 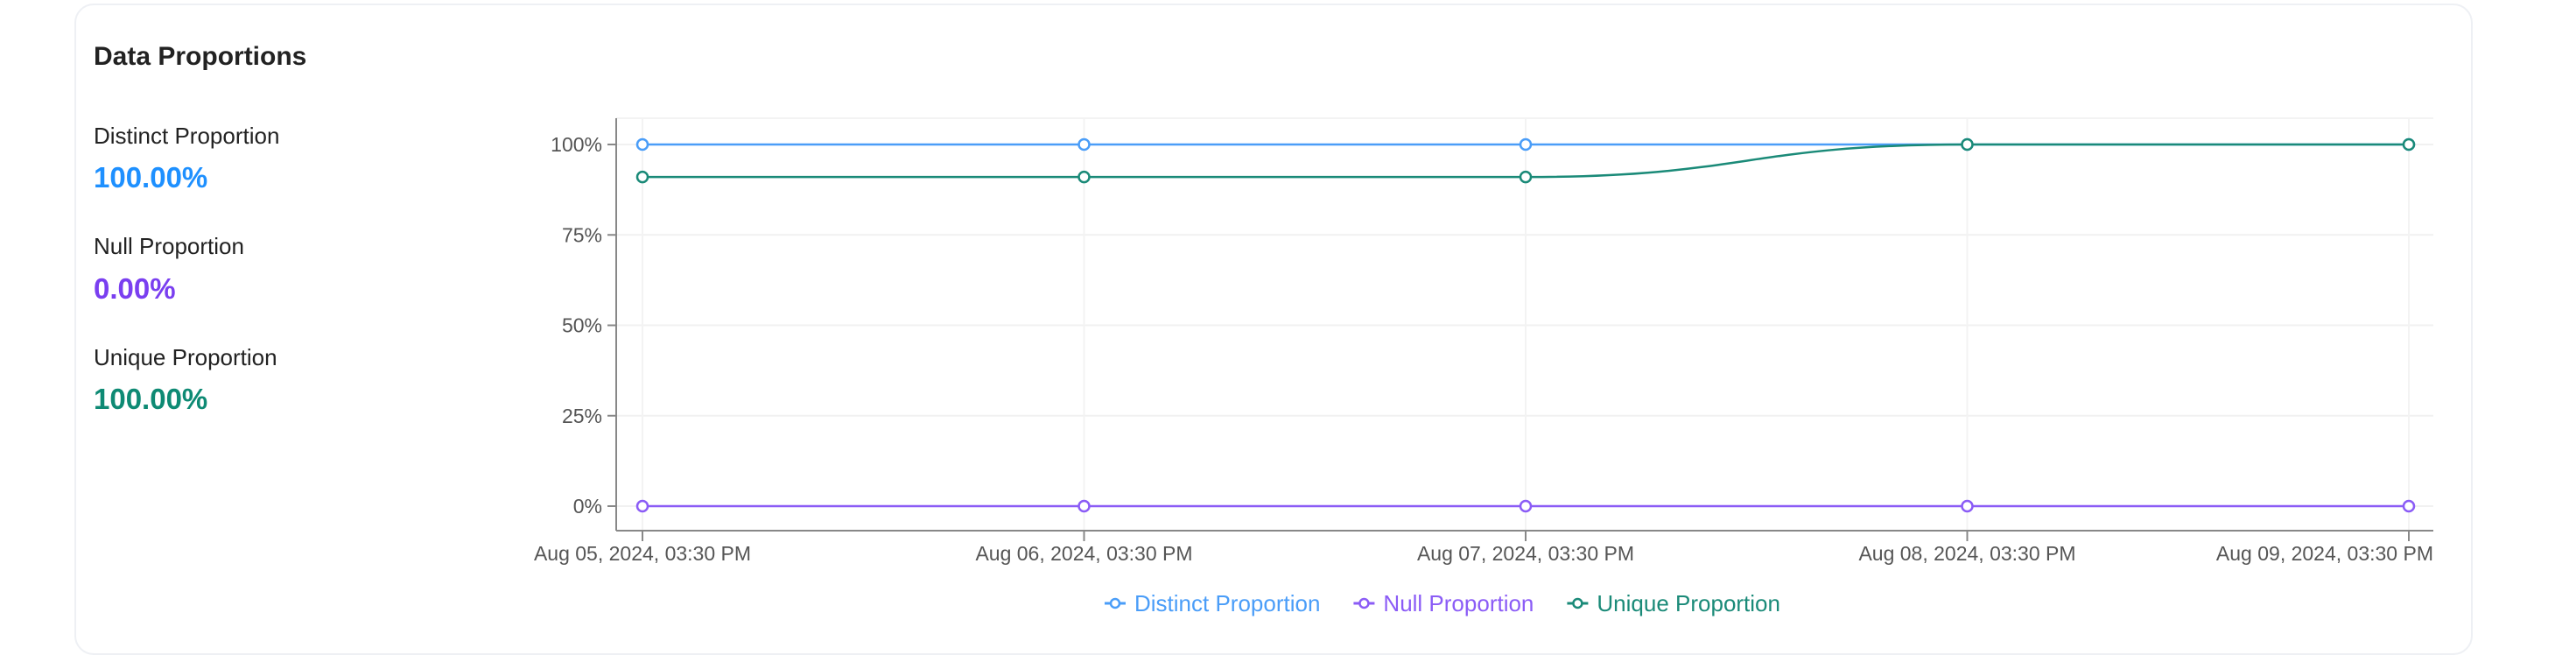 What do you see at coordinates (582, 234) in the screenshot?
I see `y-tick-label: 75%` at bounding box center [582, 234].